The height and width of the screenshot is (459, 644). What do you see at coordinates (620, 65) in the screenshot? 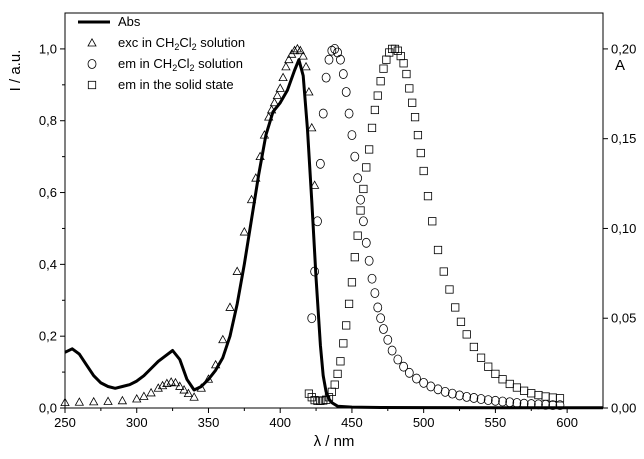
I see `y-right-axis-label: A` at bounding box center [620, 65].